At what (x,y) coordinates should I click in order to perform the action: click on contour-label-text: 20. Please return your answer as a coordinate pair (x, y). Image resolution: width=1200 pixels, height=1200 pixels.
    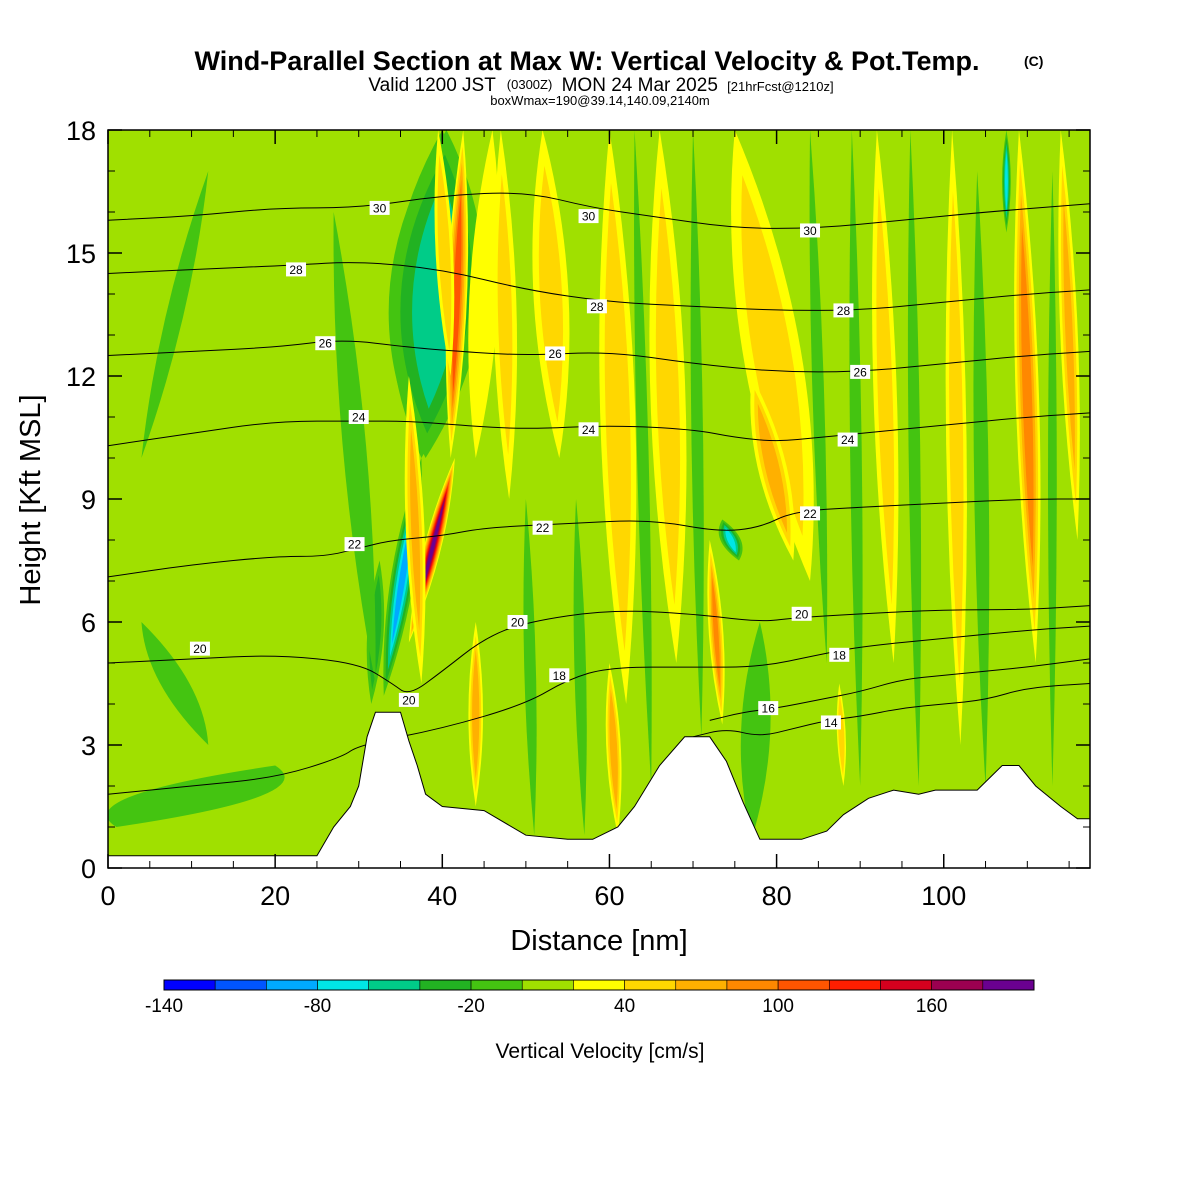
    Looking at the image, I should click on (409, 700).